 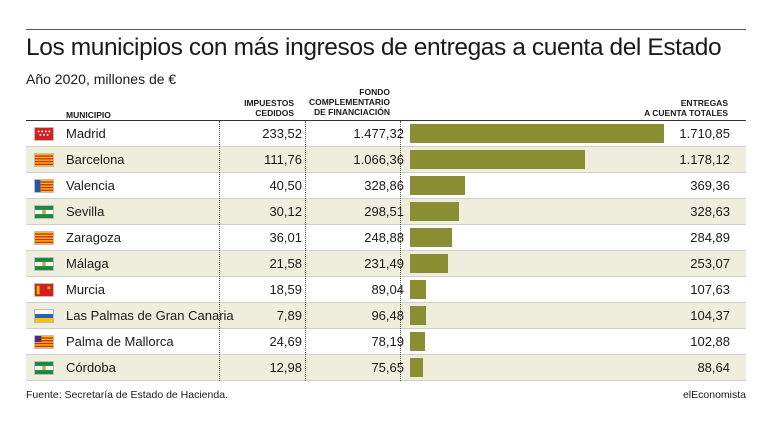 I want to click on malaga-flag-icon, so click(x=44, y=264).